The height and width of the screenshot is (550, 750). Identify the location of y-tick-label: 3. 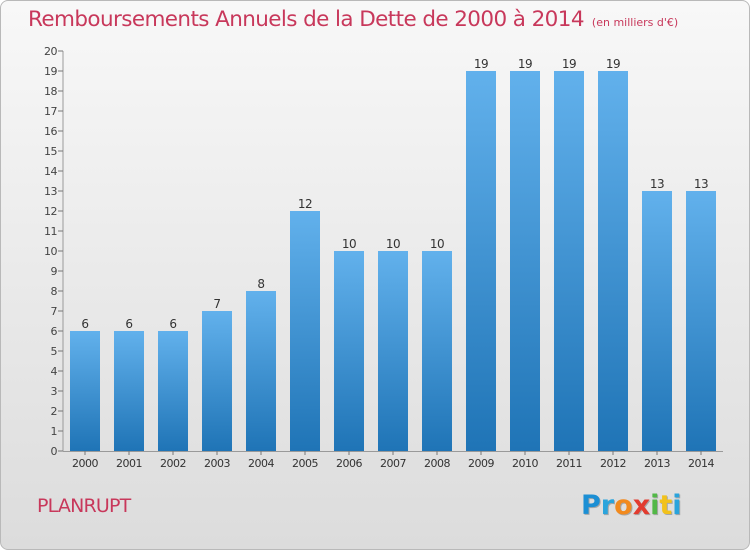
(54, 391).